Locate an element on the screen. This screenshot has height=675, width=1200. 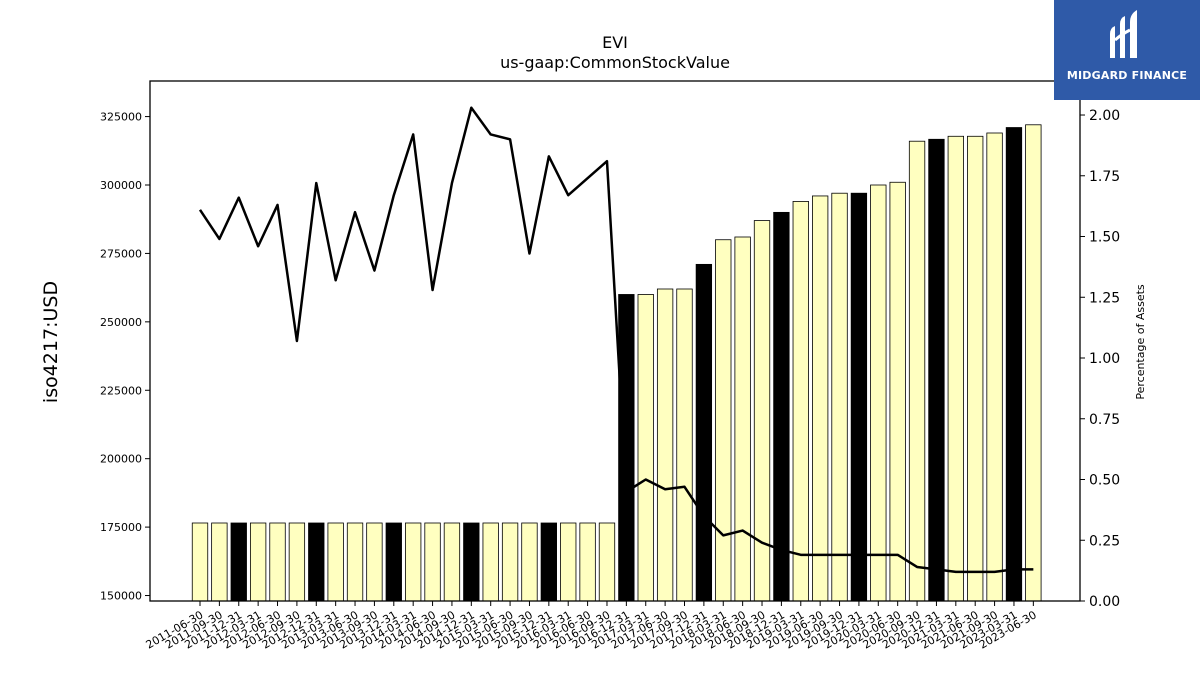
y-axis-label: iso4217:USD is located at coordinates (51, 342).